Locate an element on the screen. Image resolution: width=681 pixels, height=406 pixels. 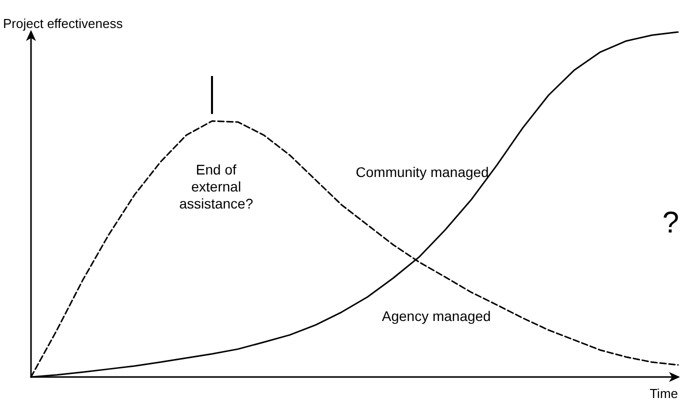
series-label: Community managed is located at coordinates (422, 172).